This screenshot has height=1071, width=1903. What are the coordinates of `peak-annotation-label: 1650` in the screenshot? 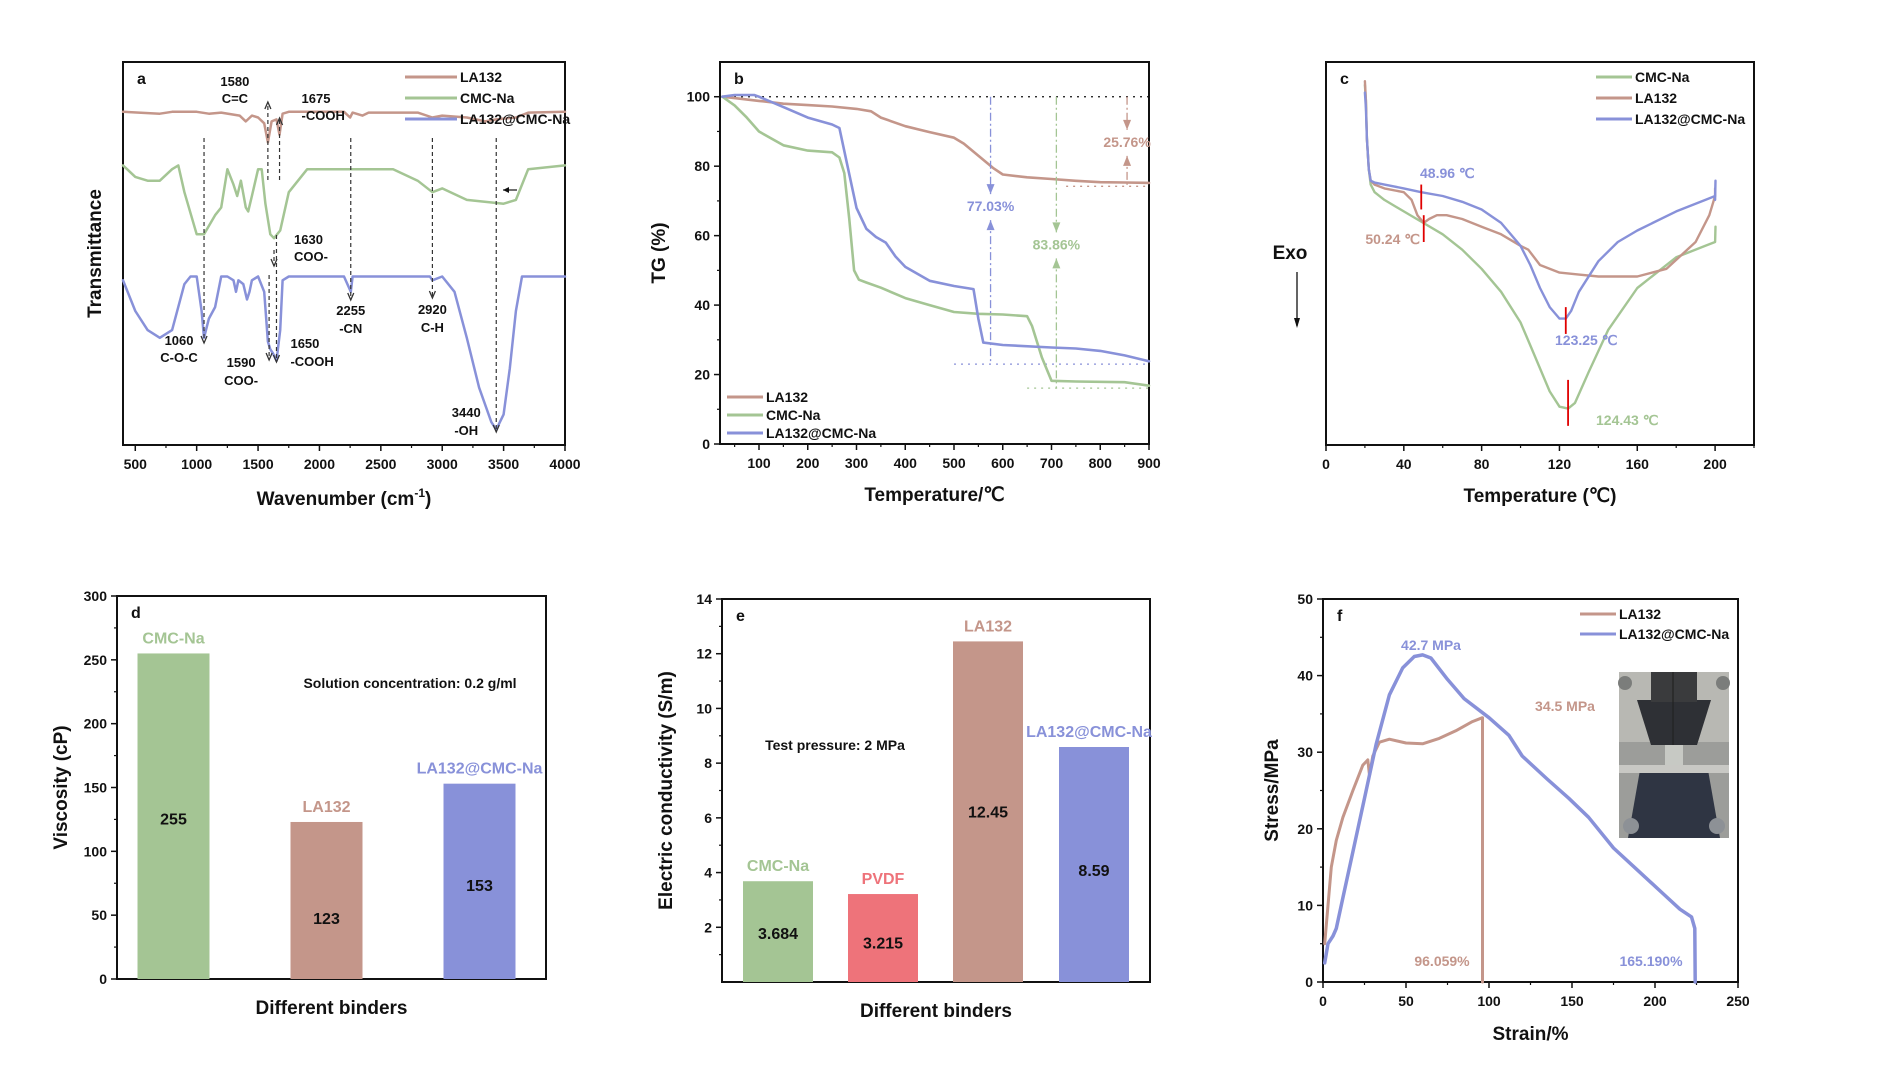 It's located at (304, 343).